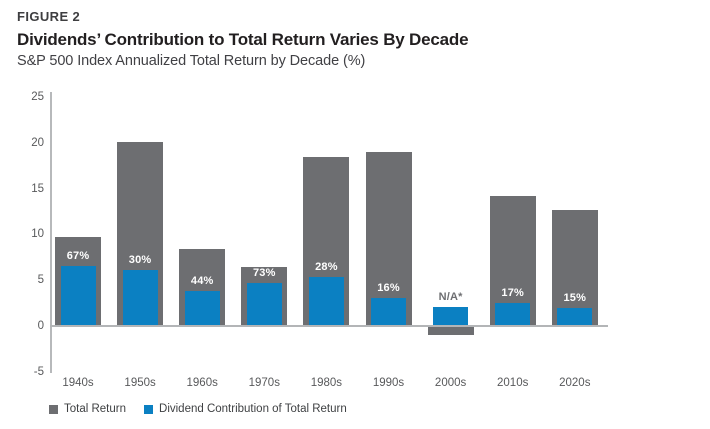 This screenshot has height=429, width=710. What do you see at coordinates (575, 297) in the screenshot?
I see `bar-value-label-2020s: 15%` at bounding box center [575, 297].